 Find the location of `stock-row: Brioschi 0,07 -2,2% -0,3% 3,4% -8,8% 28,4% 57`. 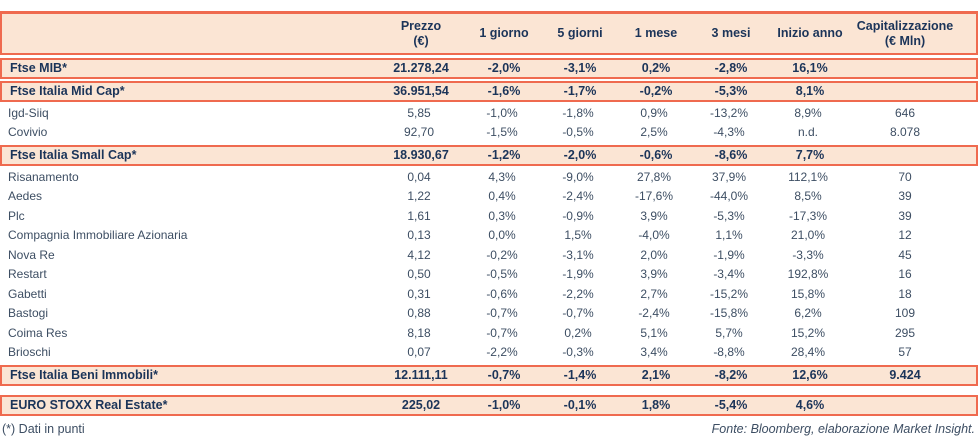

stock-row: Brioschi 0,07 -2,2% -0,3% 3,4% -8,8% 28,4% 57 is located at coordinates (489, 353).